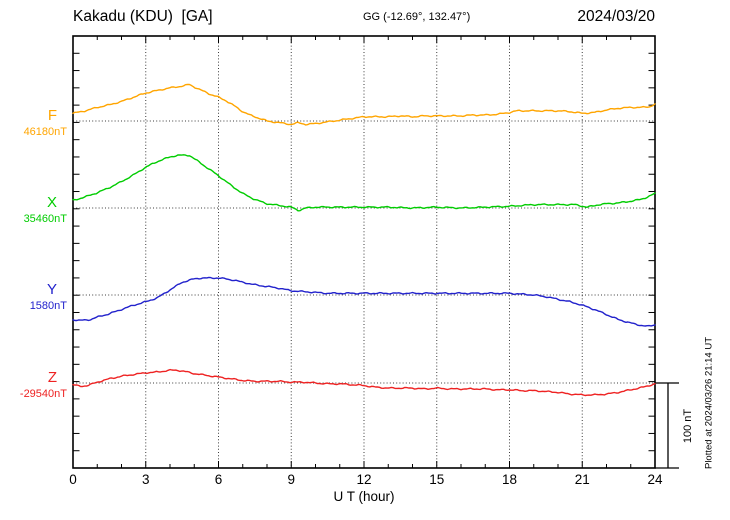 Image resolution: width=730 pixels, height=520 pixels. I want to click on channel-label-y: Y, so click(51, 289).